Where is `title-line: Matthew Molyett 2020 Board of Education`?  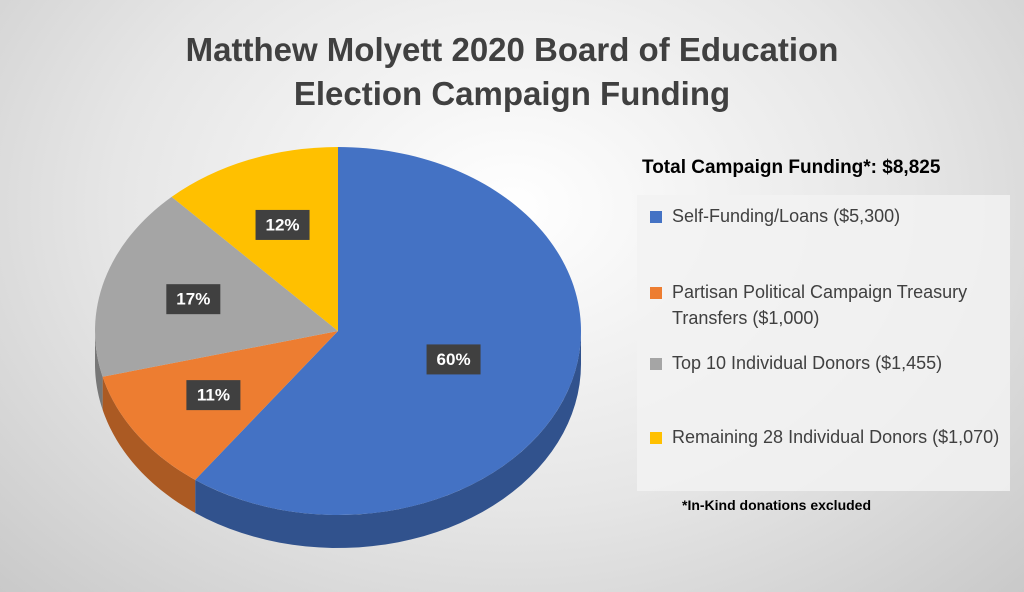 title-line: Matthew Molyett 2020 Board of Education is located at coordinates (512, 49).